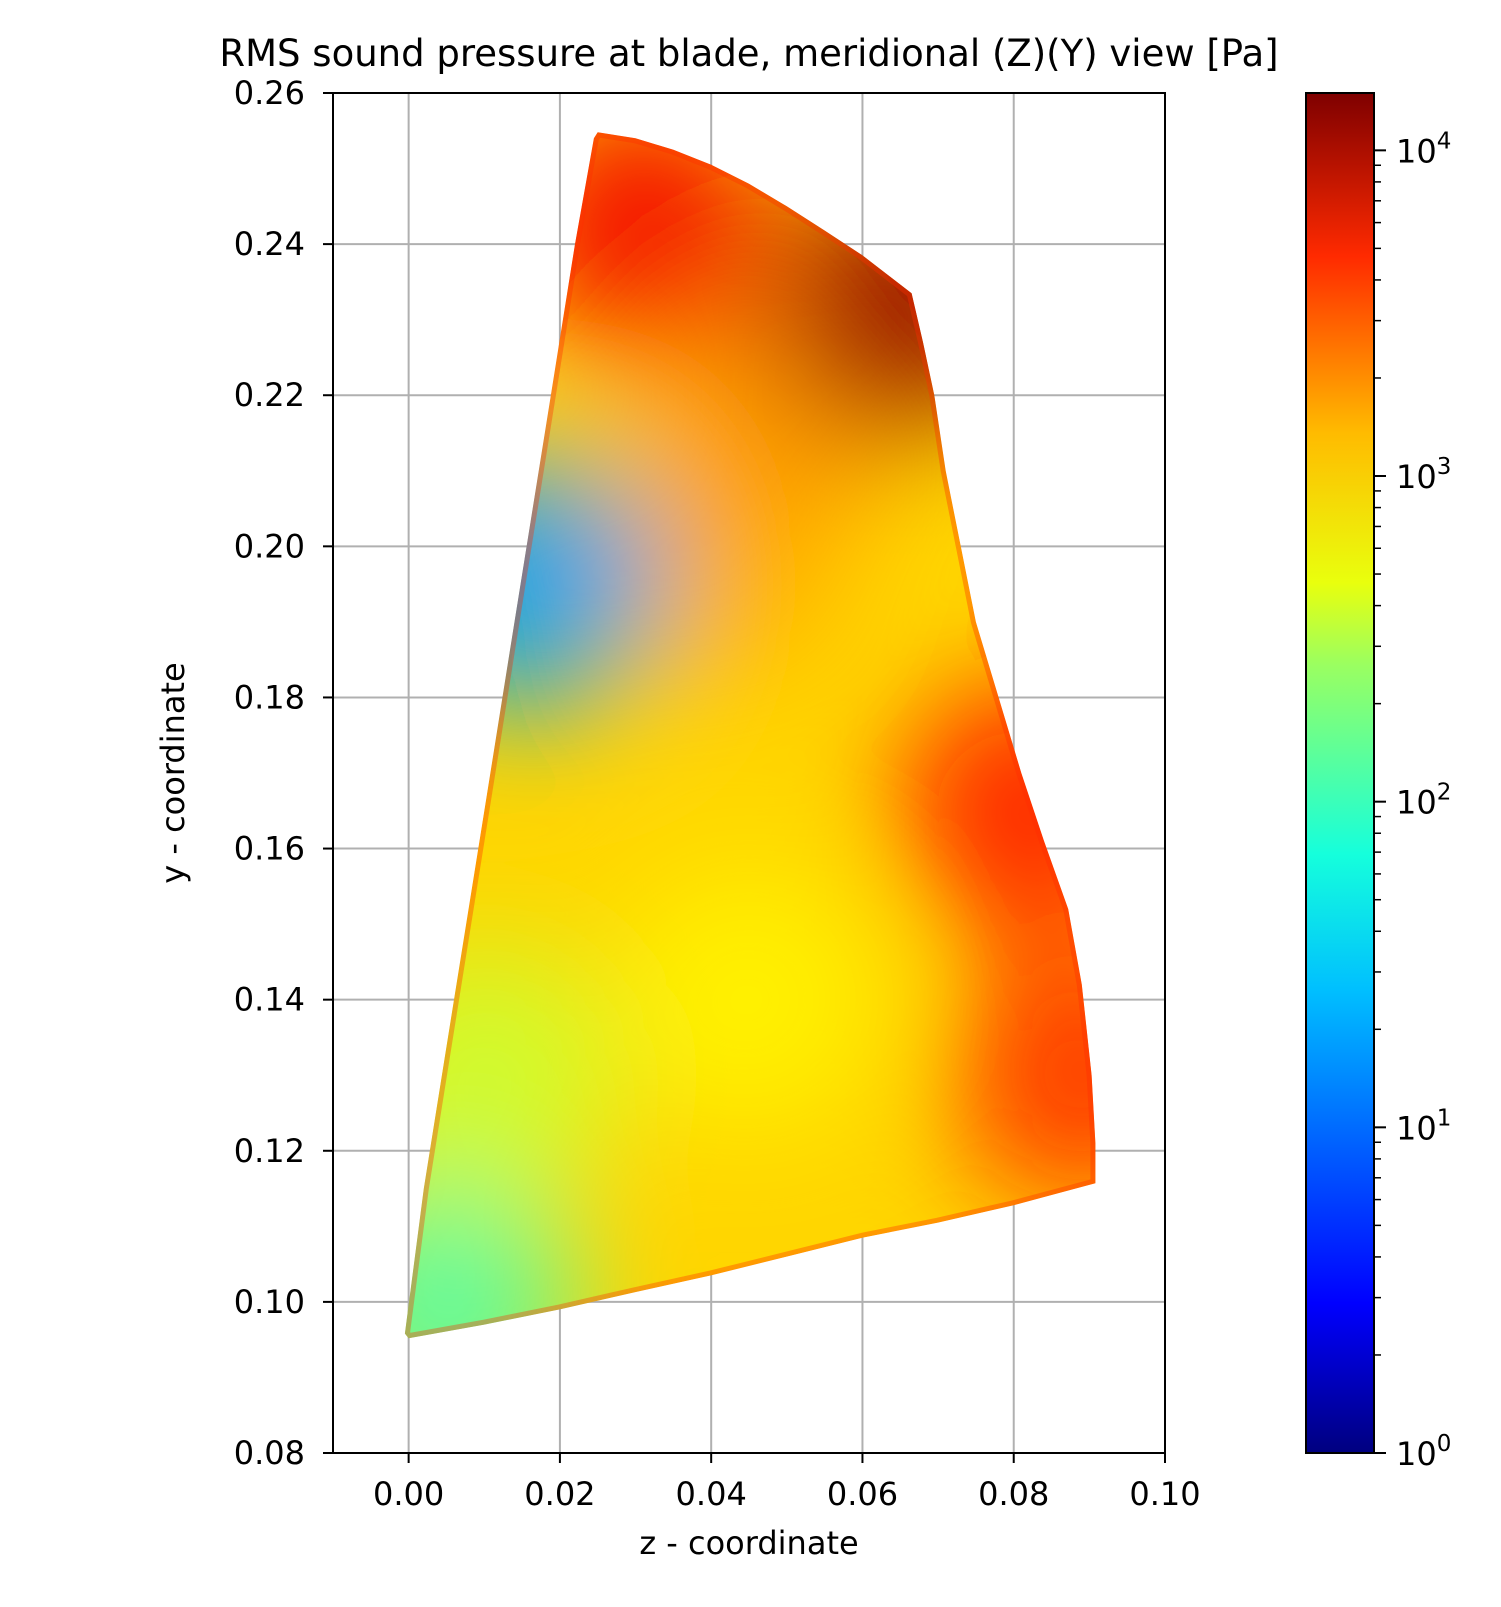 This screenshot has width=1501, height=1607. I want to click on colorbar-gradient-bar, so click(1340, 773).